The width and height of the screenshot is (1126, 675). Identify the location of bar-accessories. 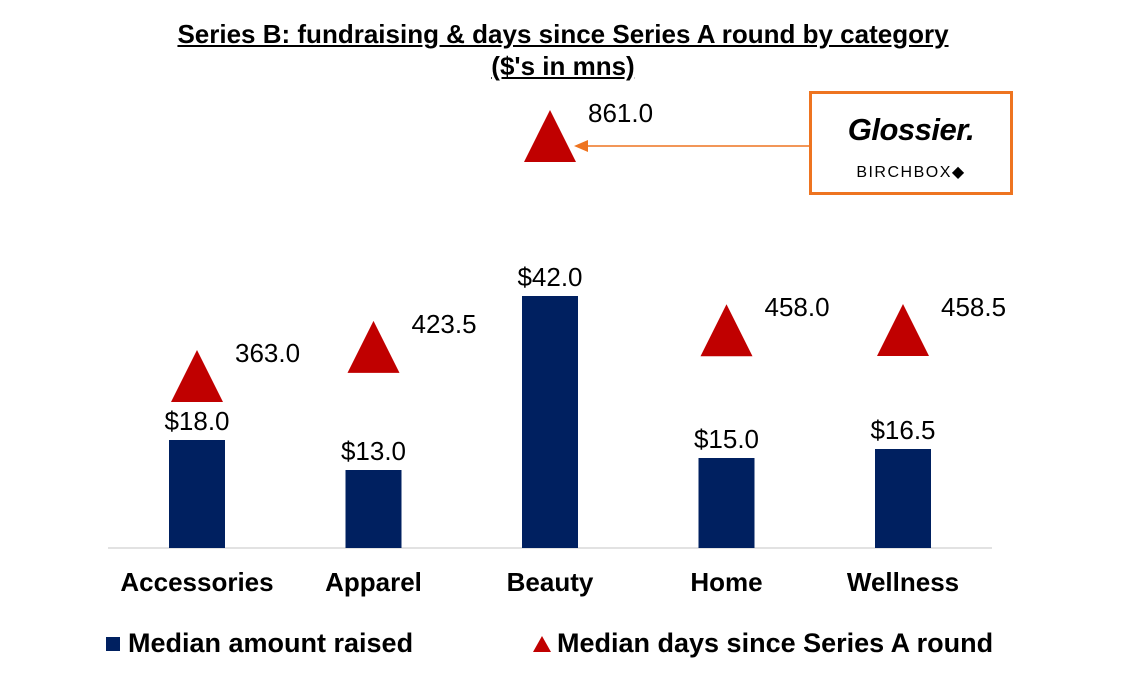
(197, 494).